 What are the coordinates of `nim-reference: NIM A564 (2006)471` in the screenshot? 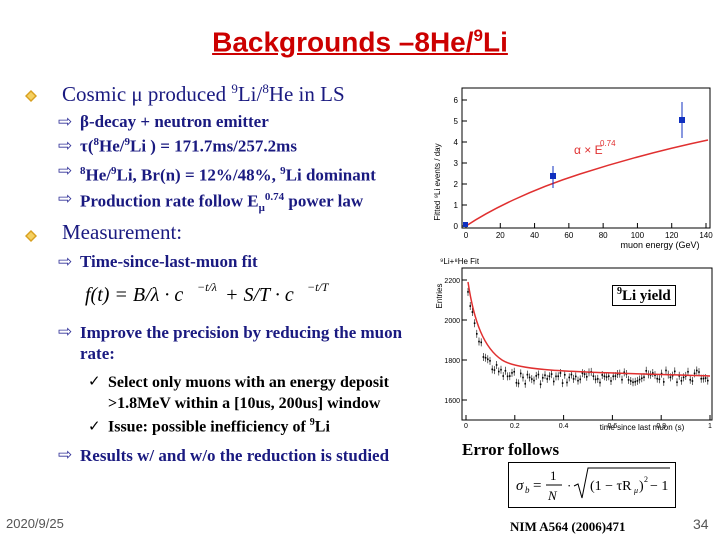 It's located at (568, 526).